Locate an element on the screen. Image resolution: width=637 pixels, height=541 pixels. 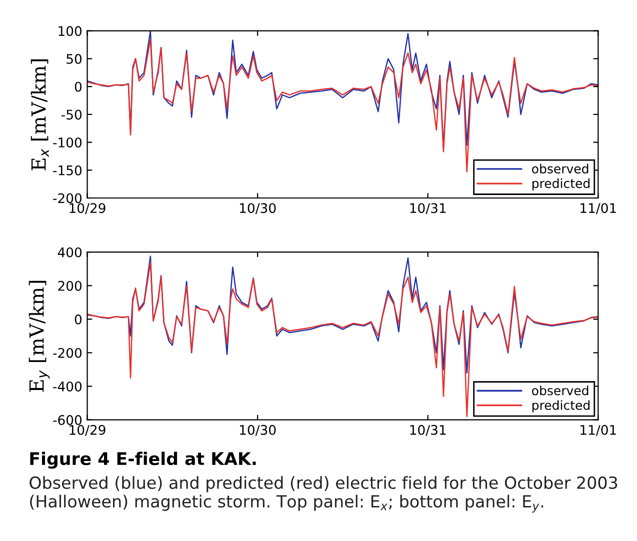
y-axis-title: E$_{x}$ [mV/km] is located at coordinates (39, 114).